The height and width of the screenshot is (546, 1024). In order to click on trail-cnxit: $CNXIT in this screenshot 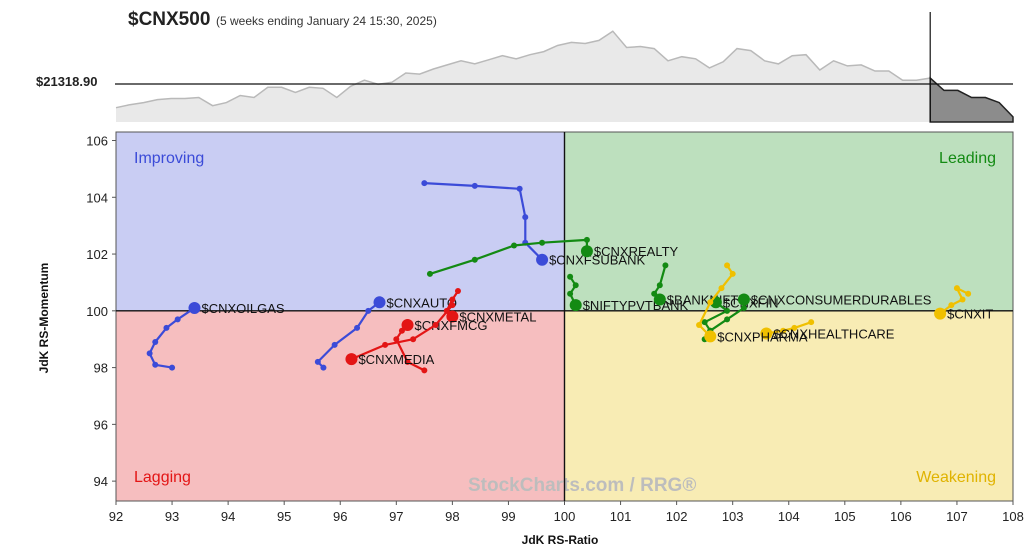, I will do `click(963, 303)`.